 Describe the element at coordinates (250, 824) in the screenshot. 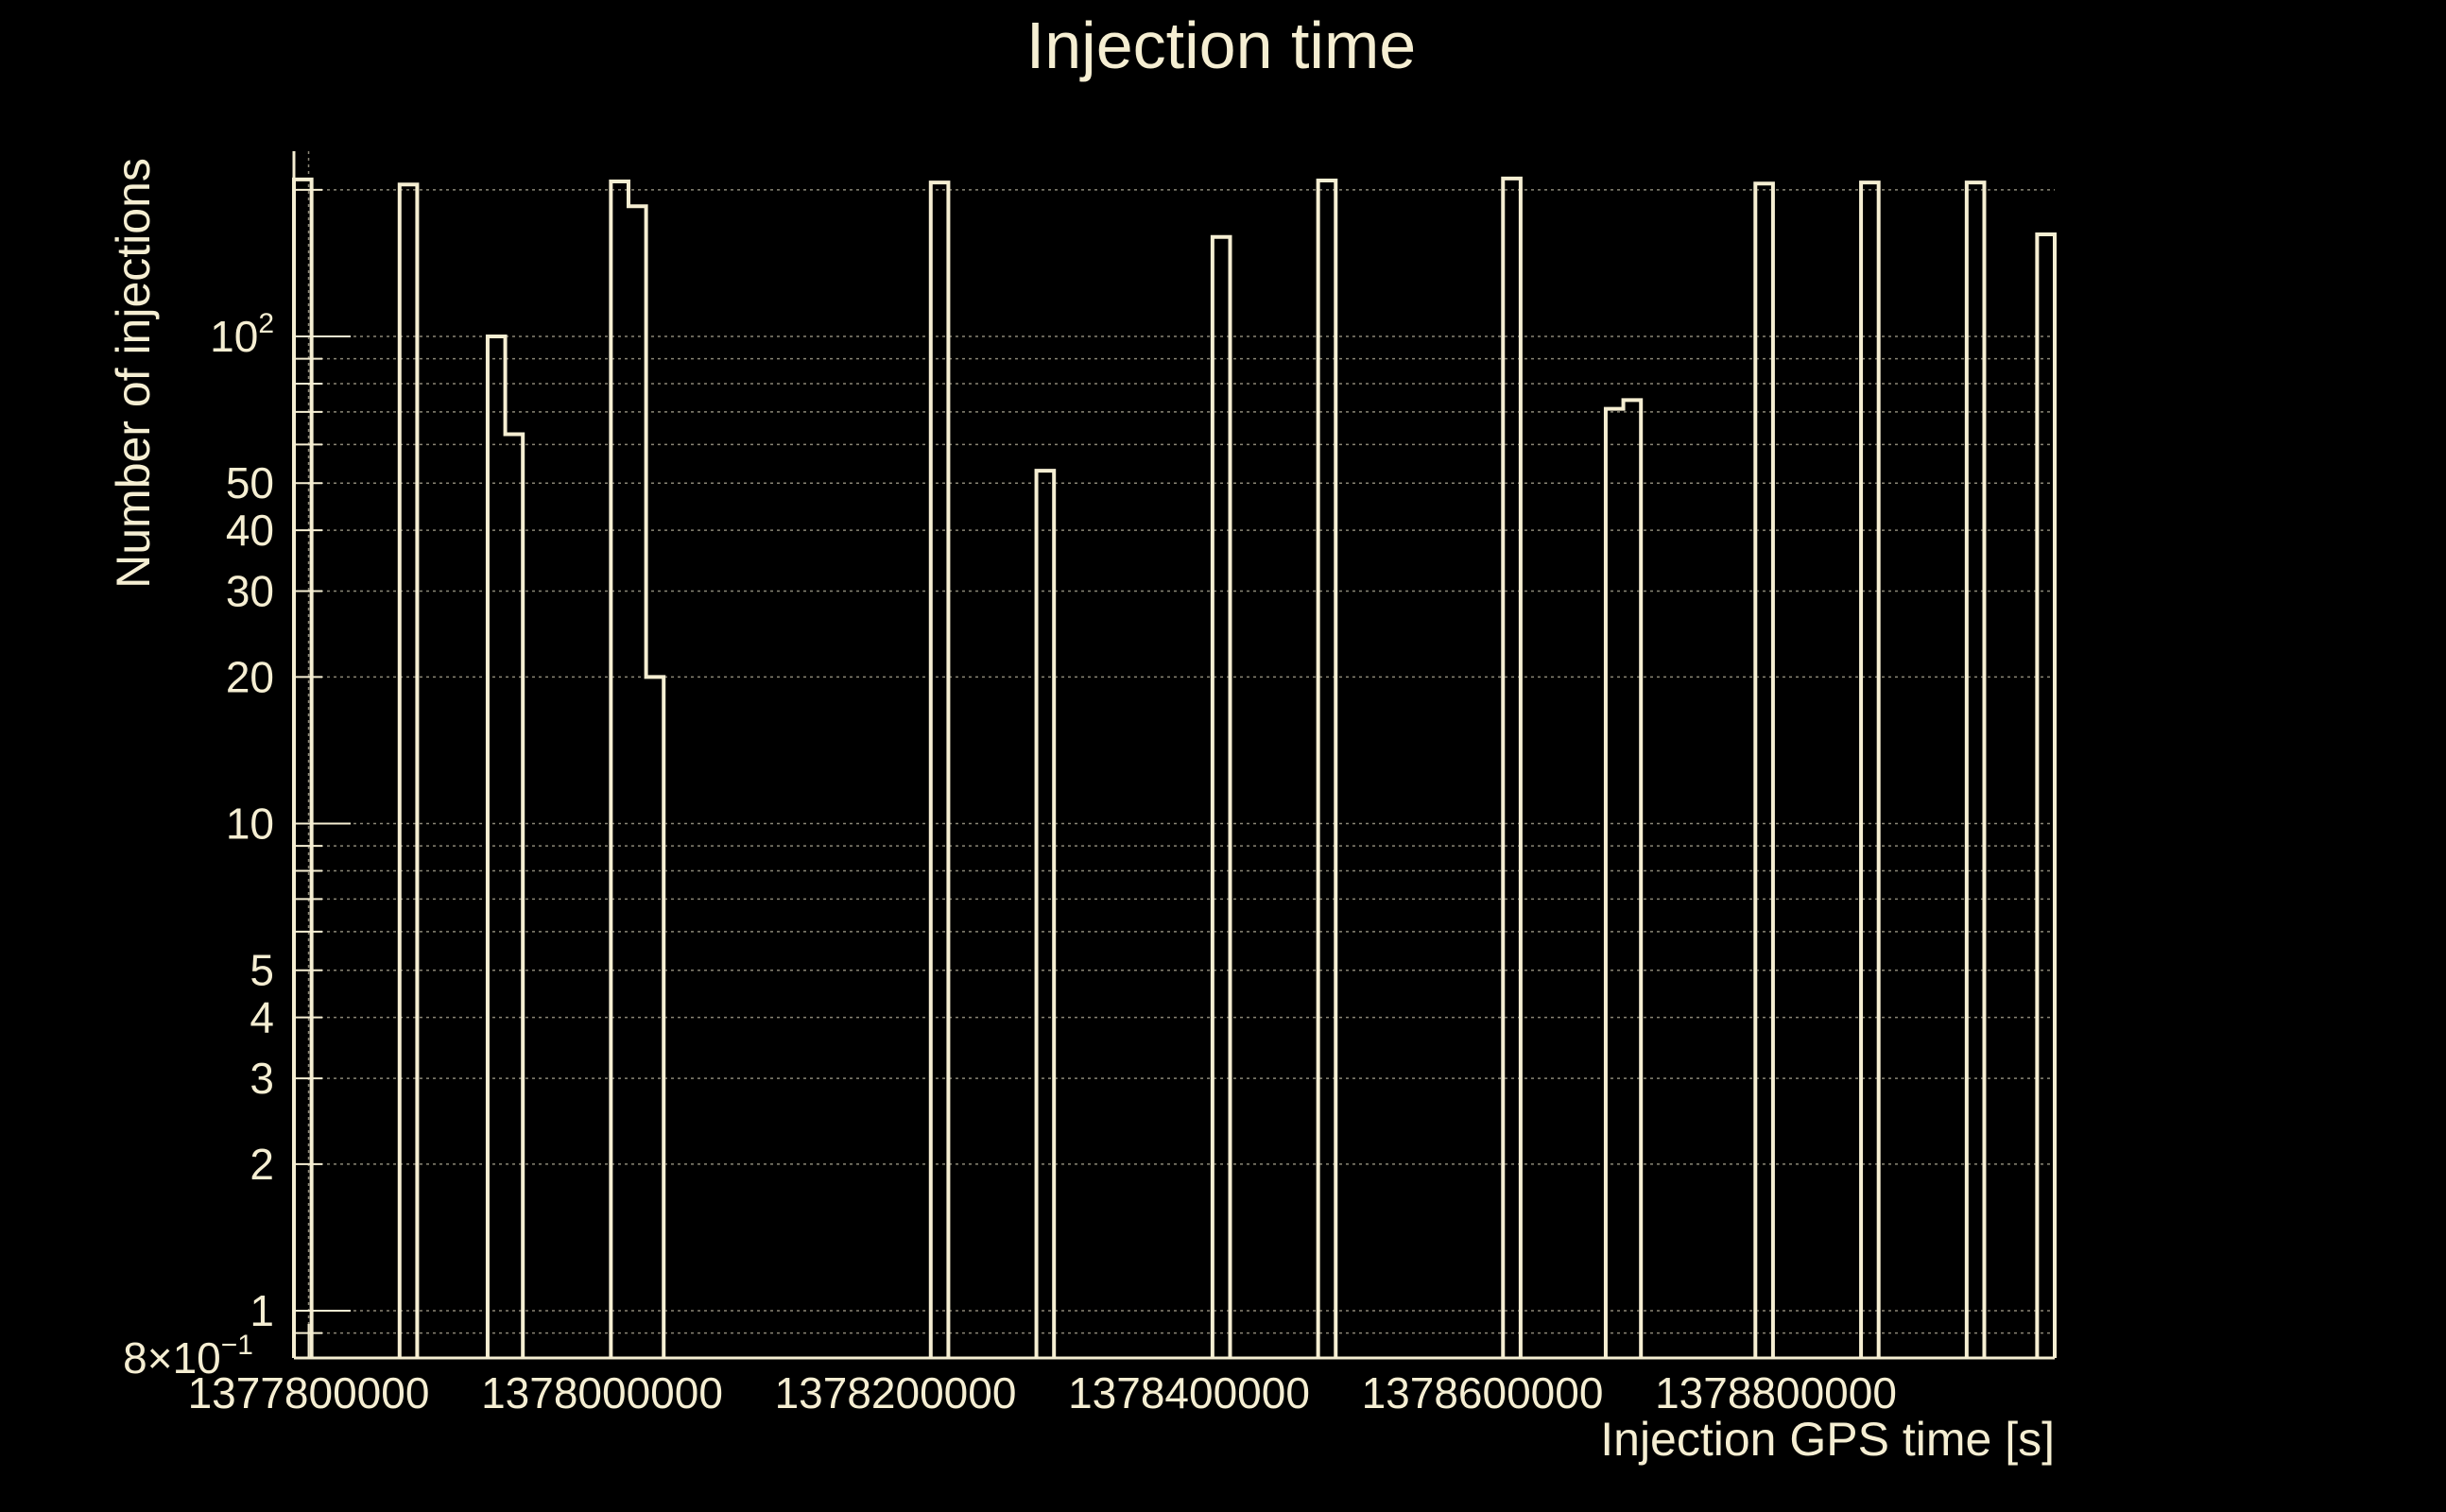

I see `y-tick-label: 10` at that location.